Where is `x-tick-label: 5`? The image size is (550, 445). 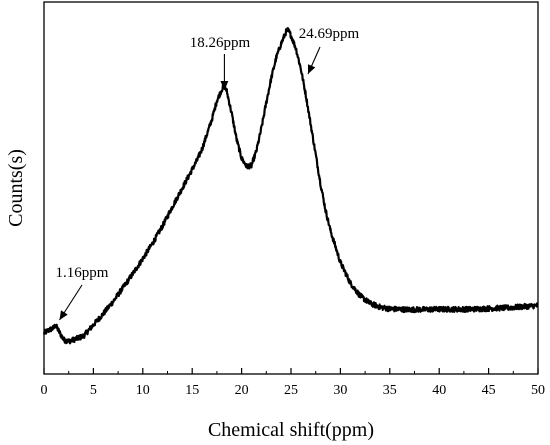
x-tick-label: 5 is located at coordinates (93, 390).